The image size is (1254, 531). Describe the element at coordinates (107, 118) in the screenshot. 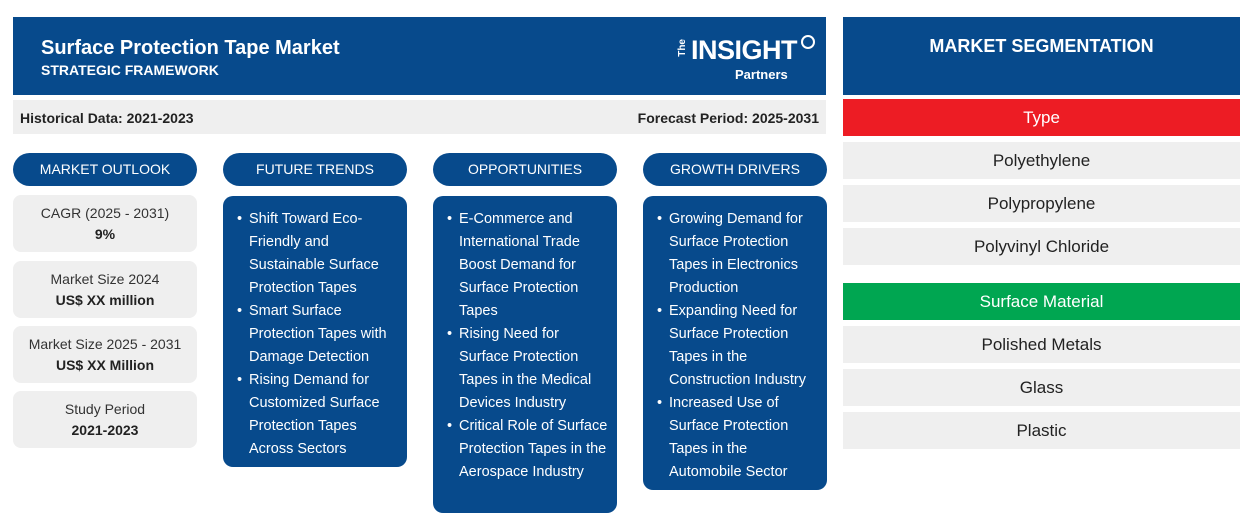

I see `historical-period: Historical Data: 2021-2023` at that location.